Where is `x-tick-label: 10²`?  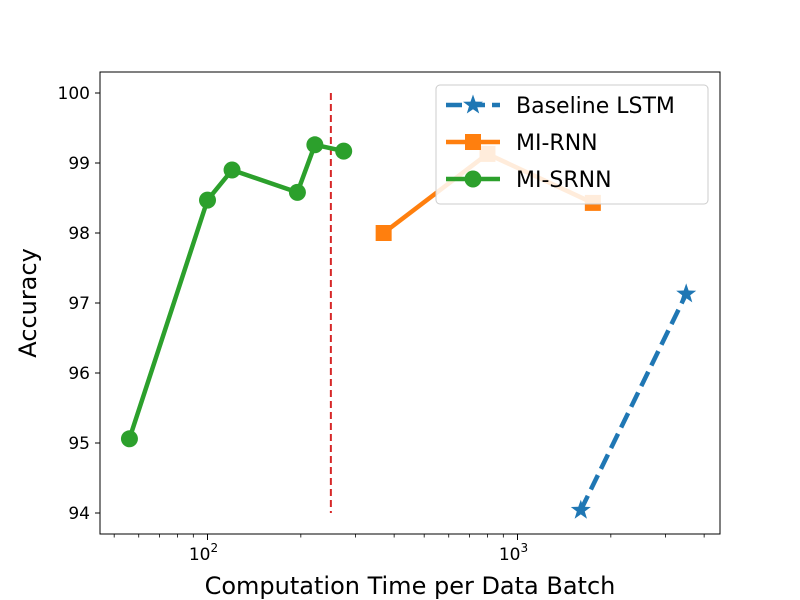
x-tick-label: 10² is located at coordinates (203, 553).